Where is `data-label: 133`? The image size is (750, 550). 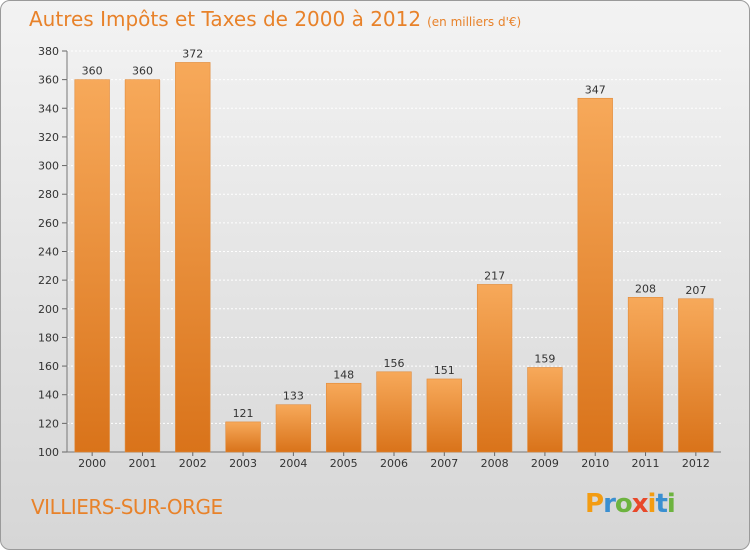
data-label: 133 is located at coordinates (293, 396).